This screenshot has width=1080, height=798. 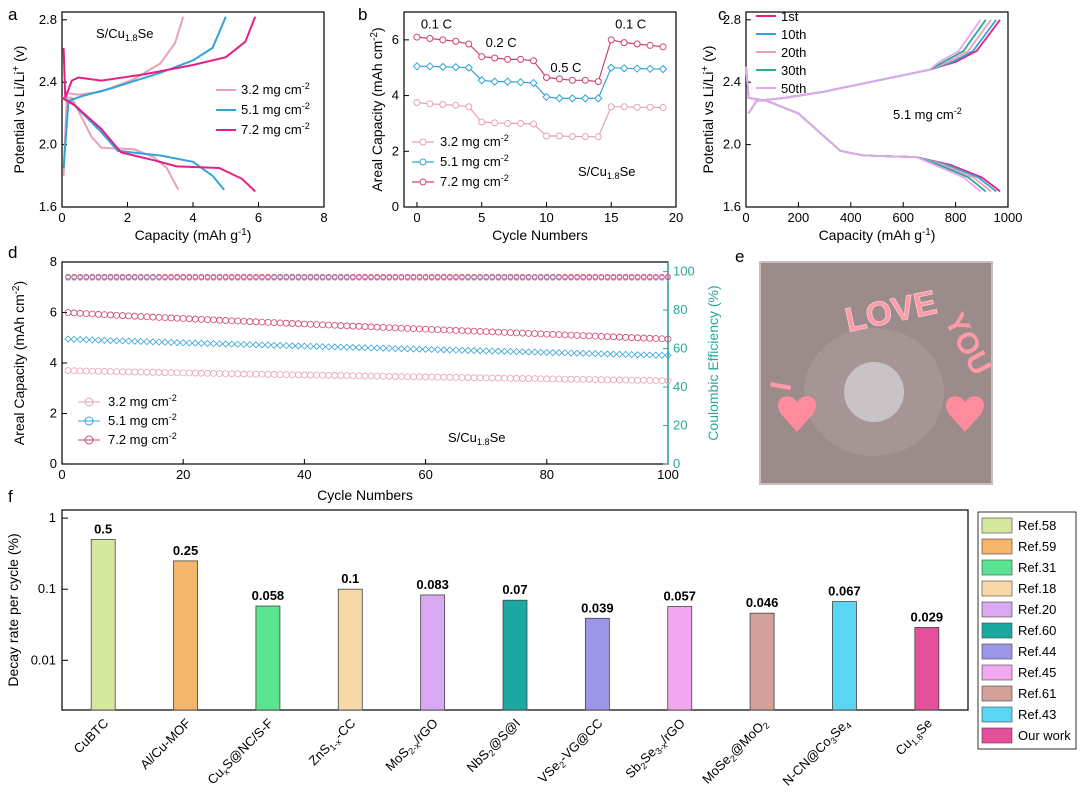 What do you see at coordinates (676, 463) in the screenshot?
I see `panel-d-y2tick-label: 0` at bounding box center [676, 463].